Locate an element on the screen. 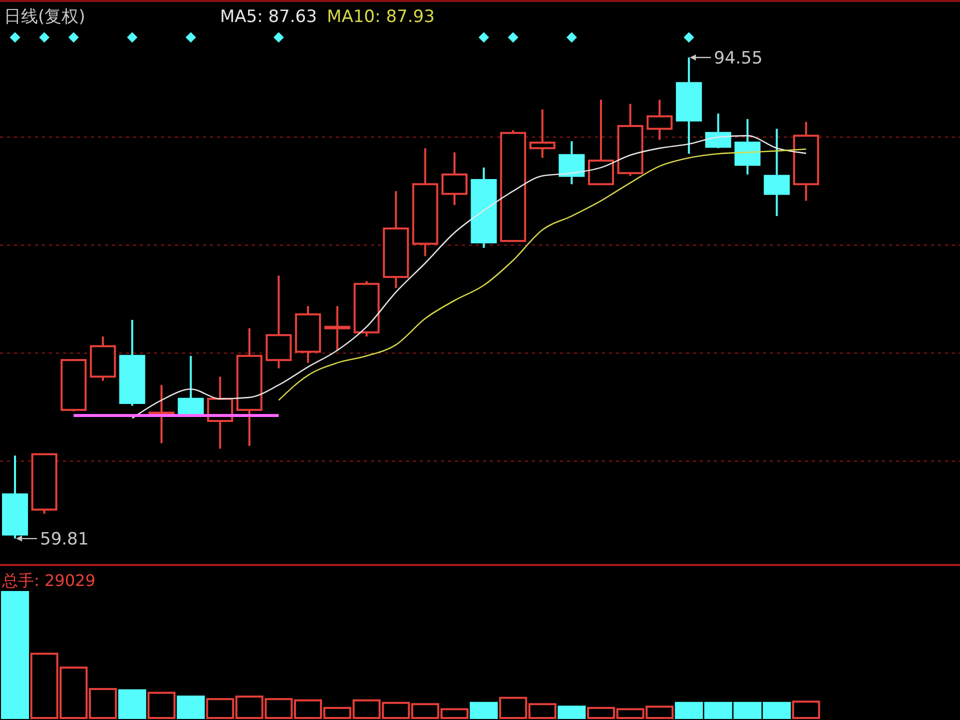  text: MA5: 87.63 is located at coordinates (268, 17).